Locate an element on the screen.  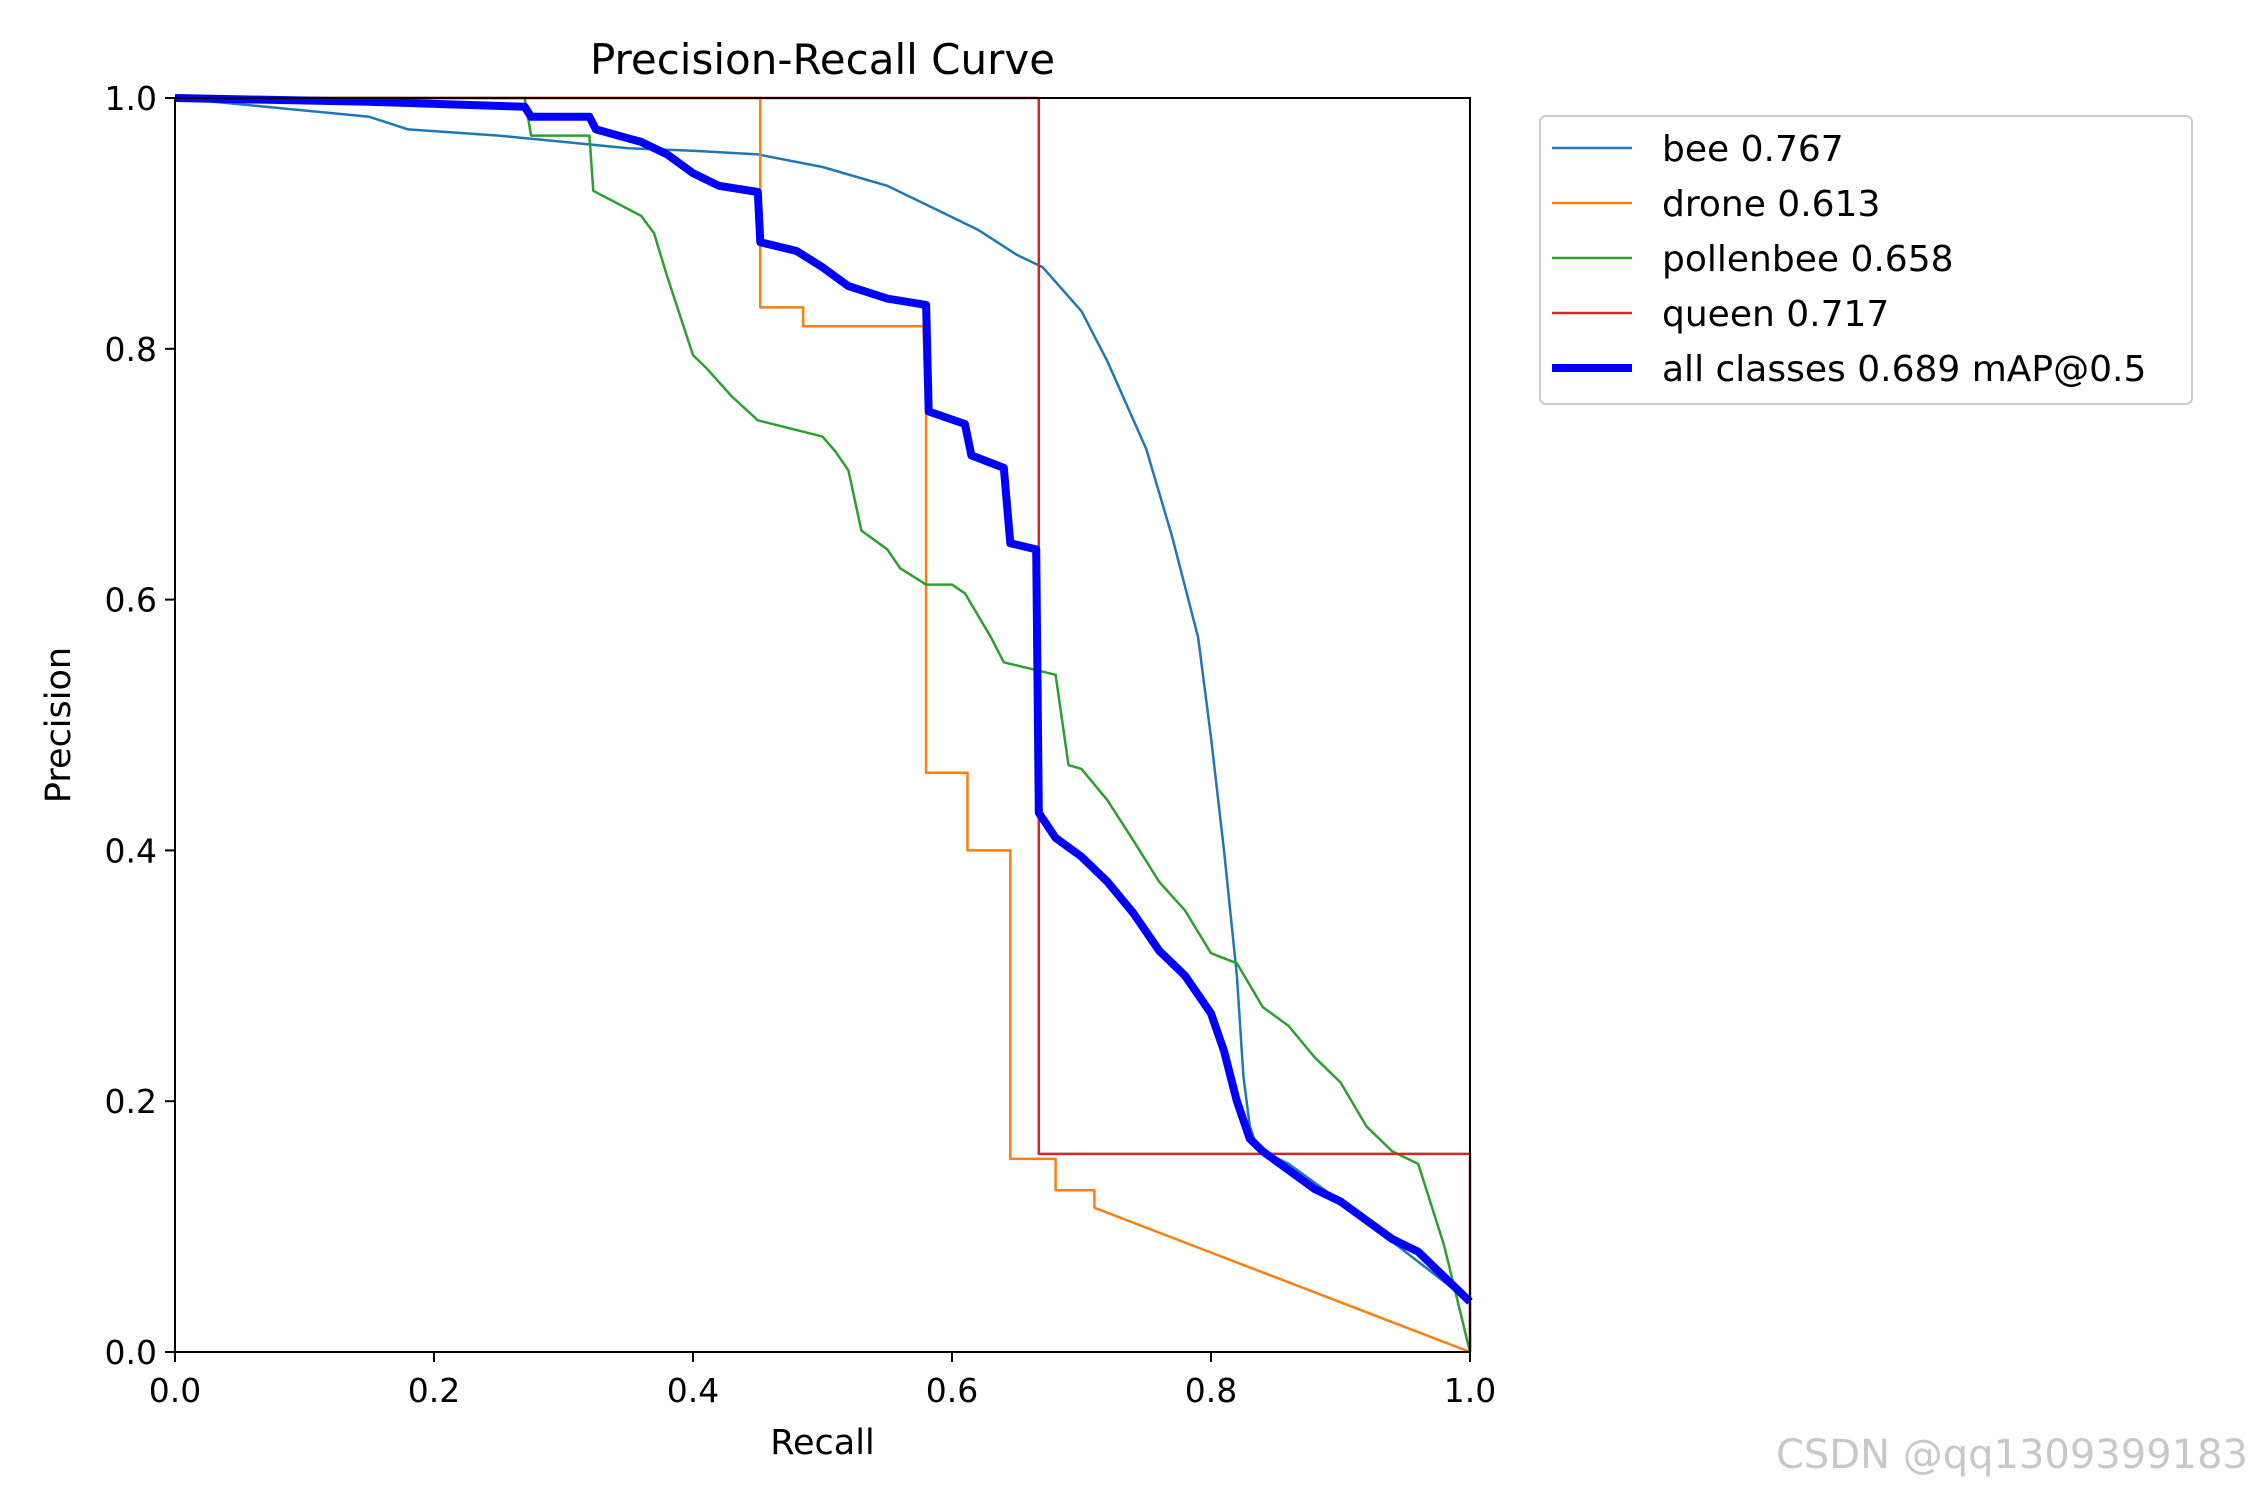
x-tick-label: 0.8 is located at coordinates (1211, 1390).